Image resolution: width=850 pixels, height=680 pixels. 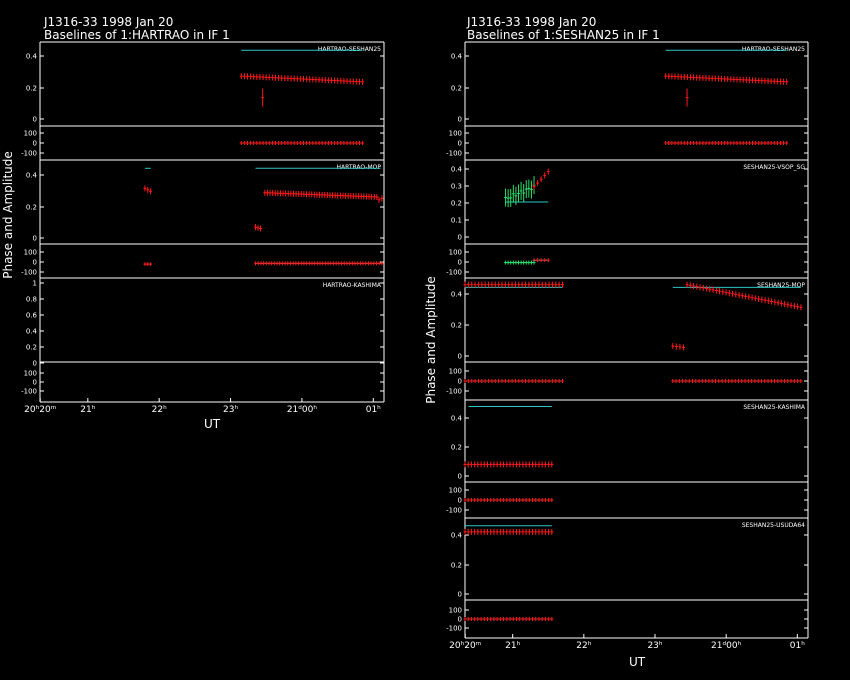 What do you see at coordinates (531, 22) in the screenshot?
I see `right-title-line1: J1316-33 1998 Jan 20` at bounding box center [531, 22].